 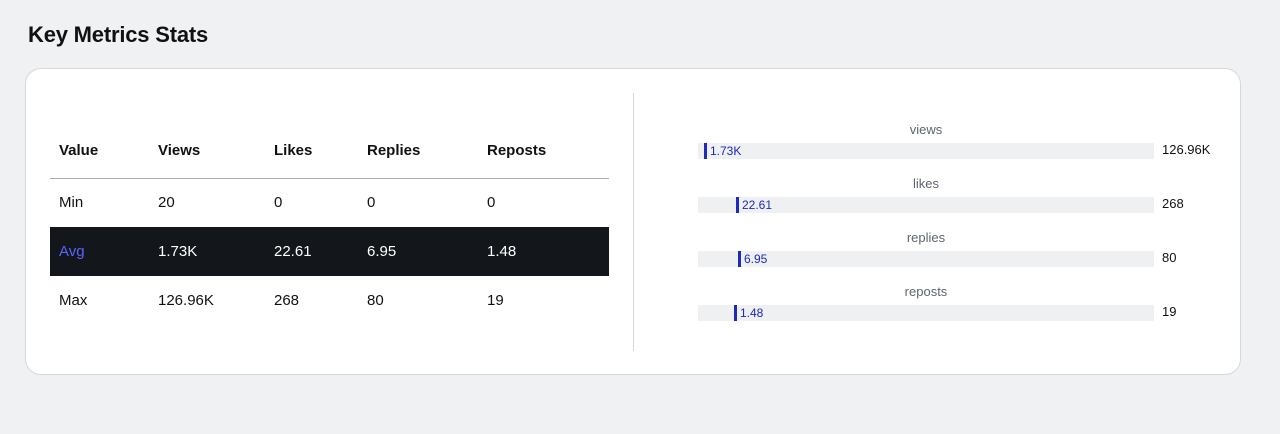 What do you see at coordinates (375, 300) in the screenshot?
I see `cell-replies: 80` at bounding box center [375, 300].